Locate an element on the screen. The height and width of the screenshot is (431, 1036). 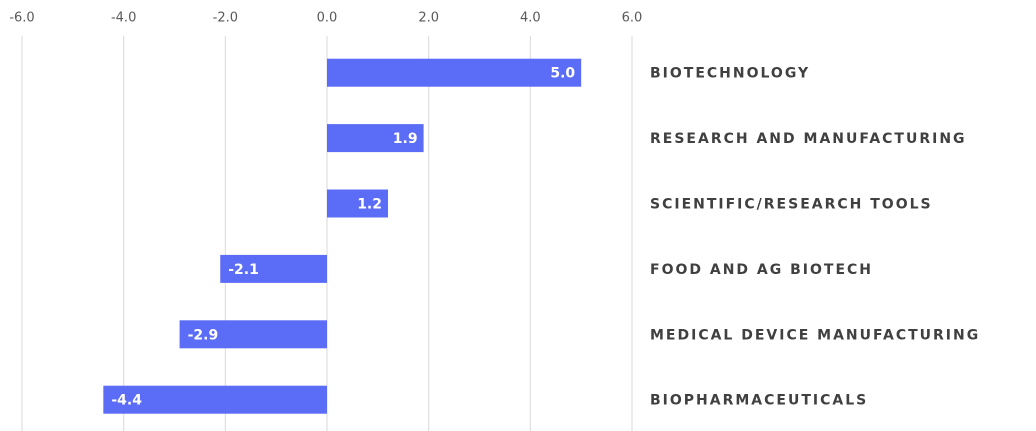
x-tick-label: 0.0 is located at coordinates (327, 18).